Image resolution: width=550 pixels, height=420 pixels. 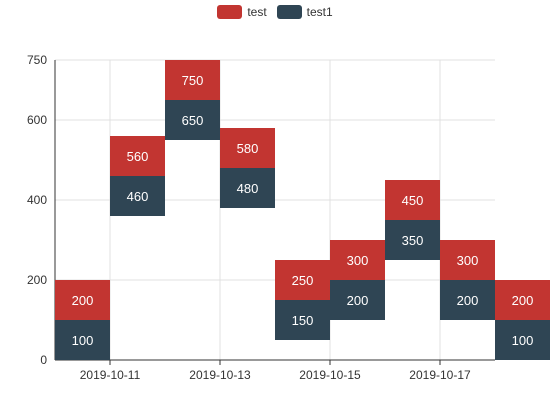 I want to click on legend-label-test: test, so click(x=257, y=12).